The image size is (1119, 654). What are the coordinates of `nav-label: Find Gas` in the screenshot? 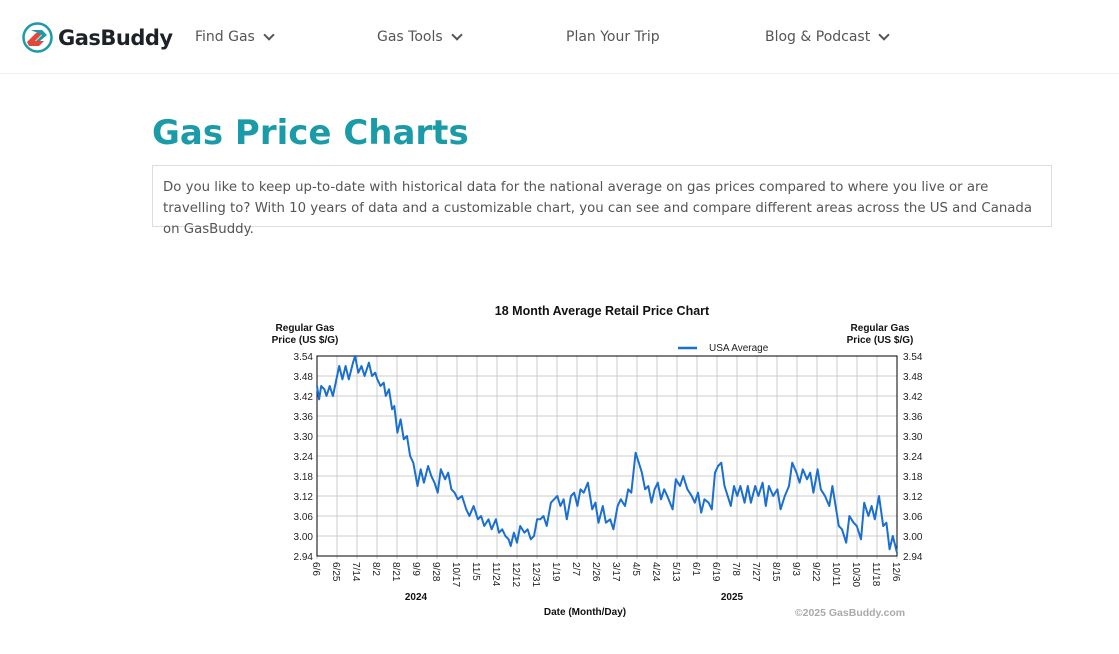 It's located at (225, 37).